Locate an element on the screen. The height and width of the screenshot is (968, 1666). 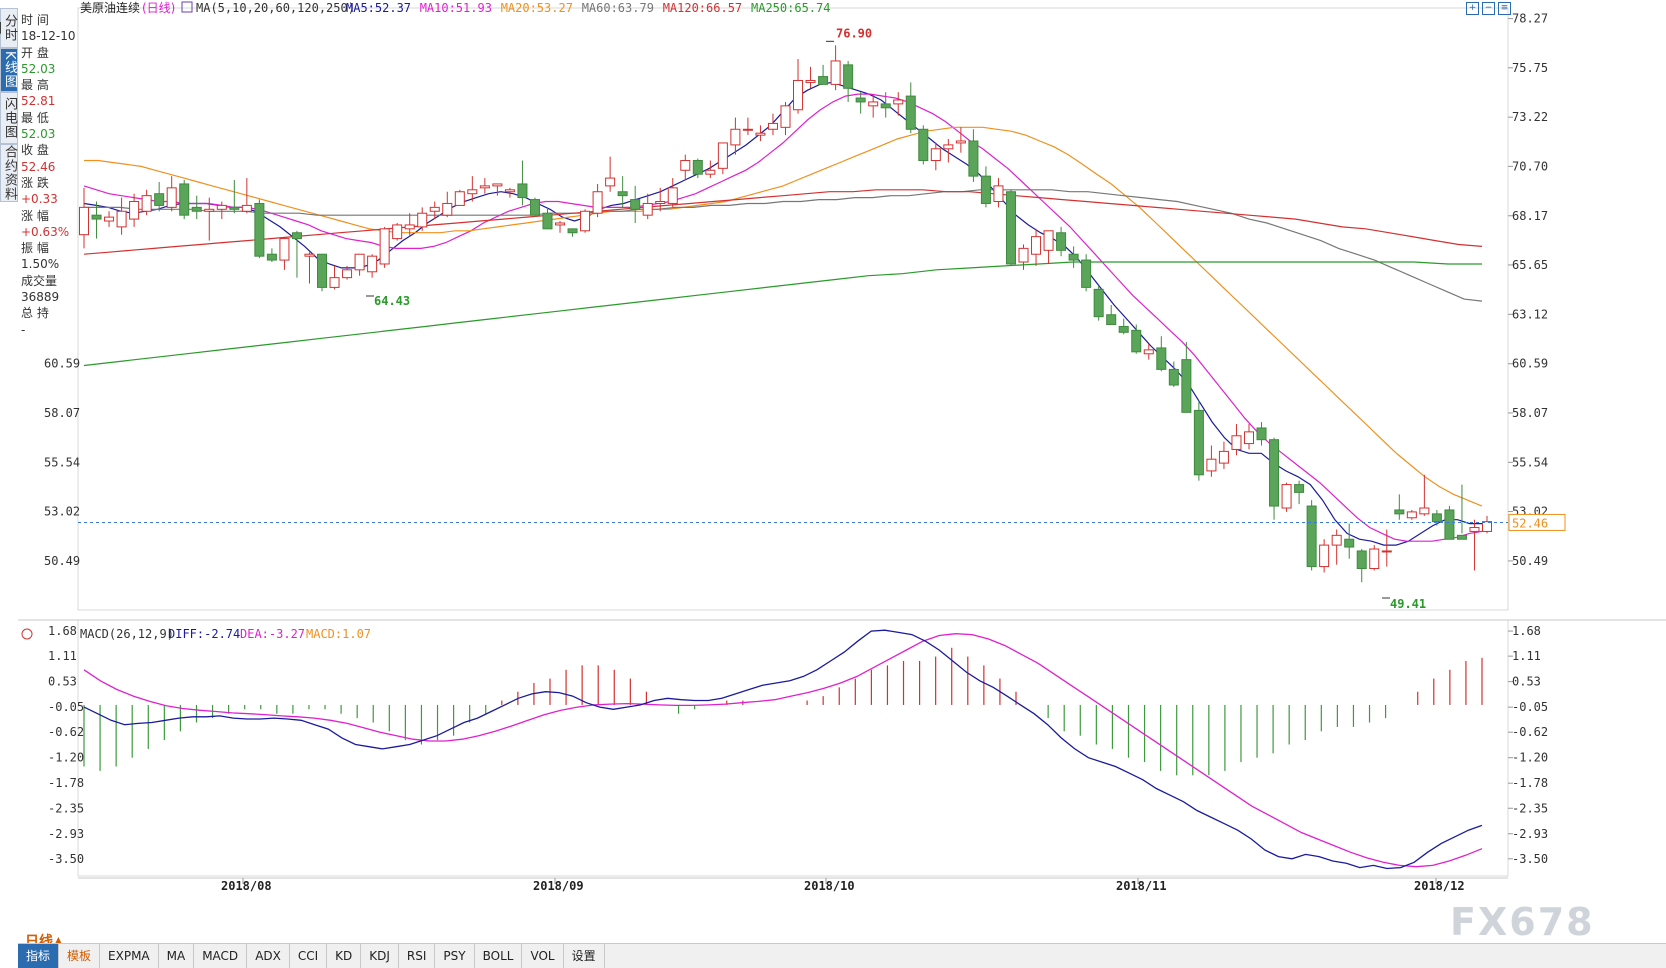
macd-tick-label: 0.53 is located at coordinates (1526, 682).